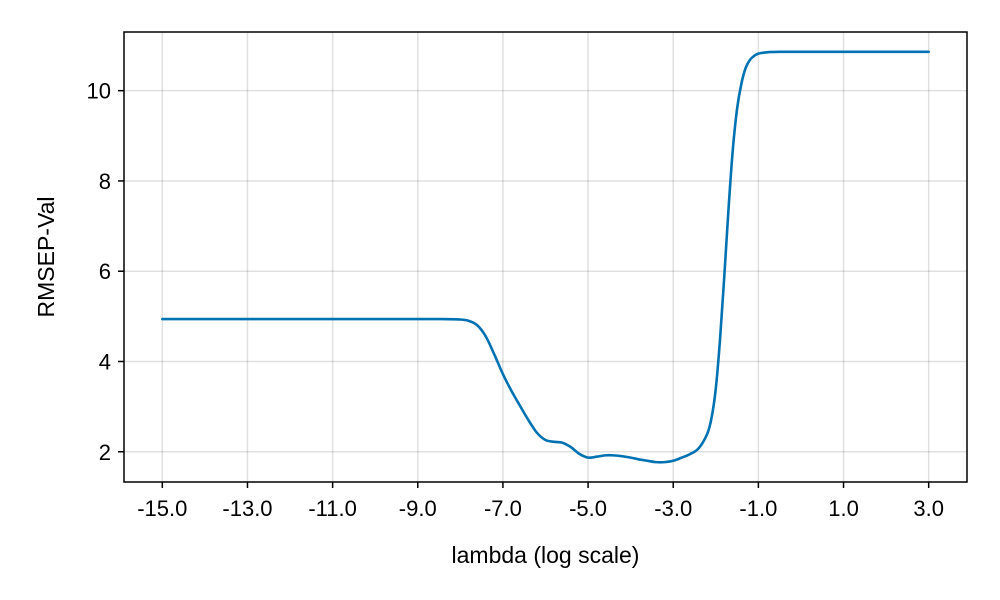 The image size is (1000, 600). What do you see at coordinates (673, 508) in the screenshot?
I see `x-tick-label: -3.0` at bounding box center [673, 508].